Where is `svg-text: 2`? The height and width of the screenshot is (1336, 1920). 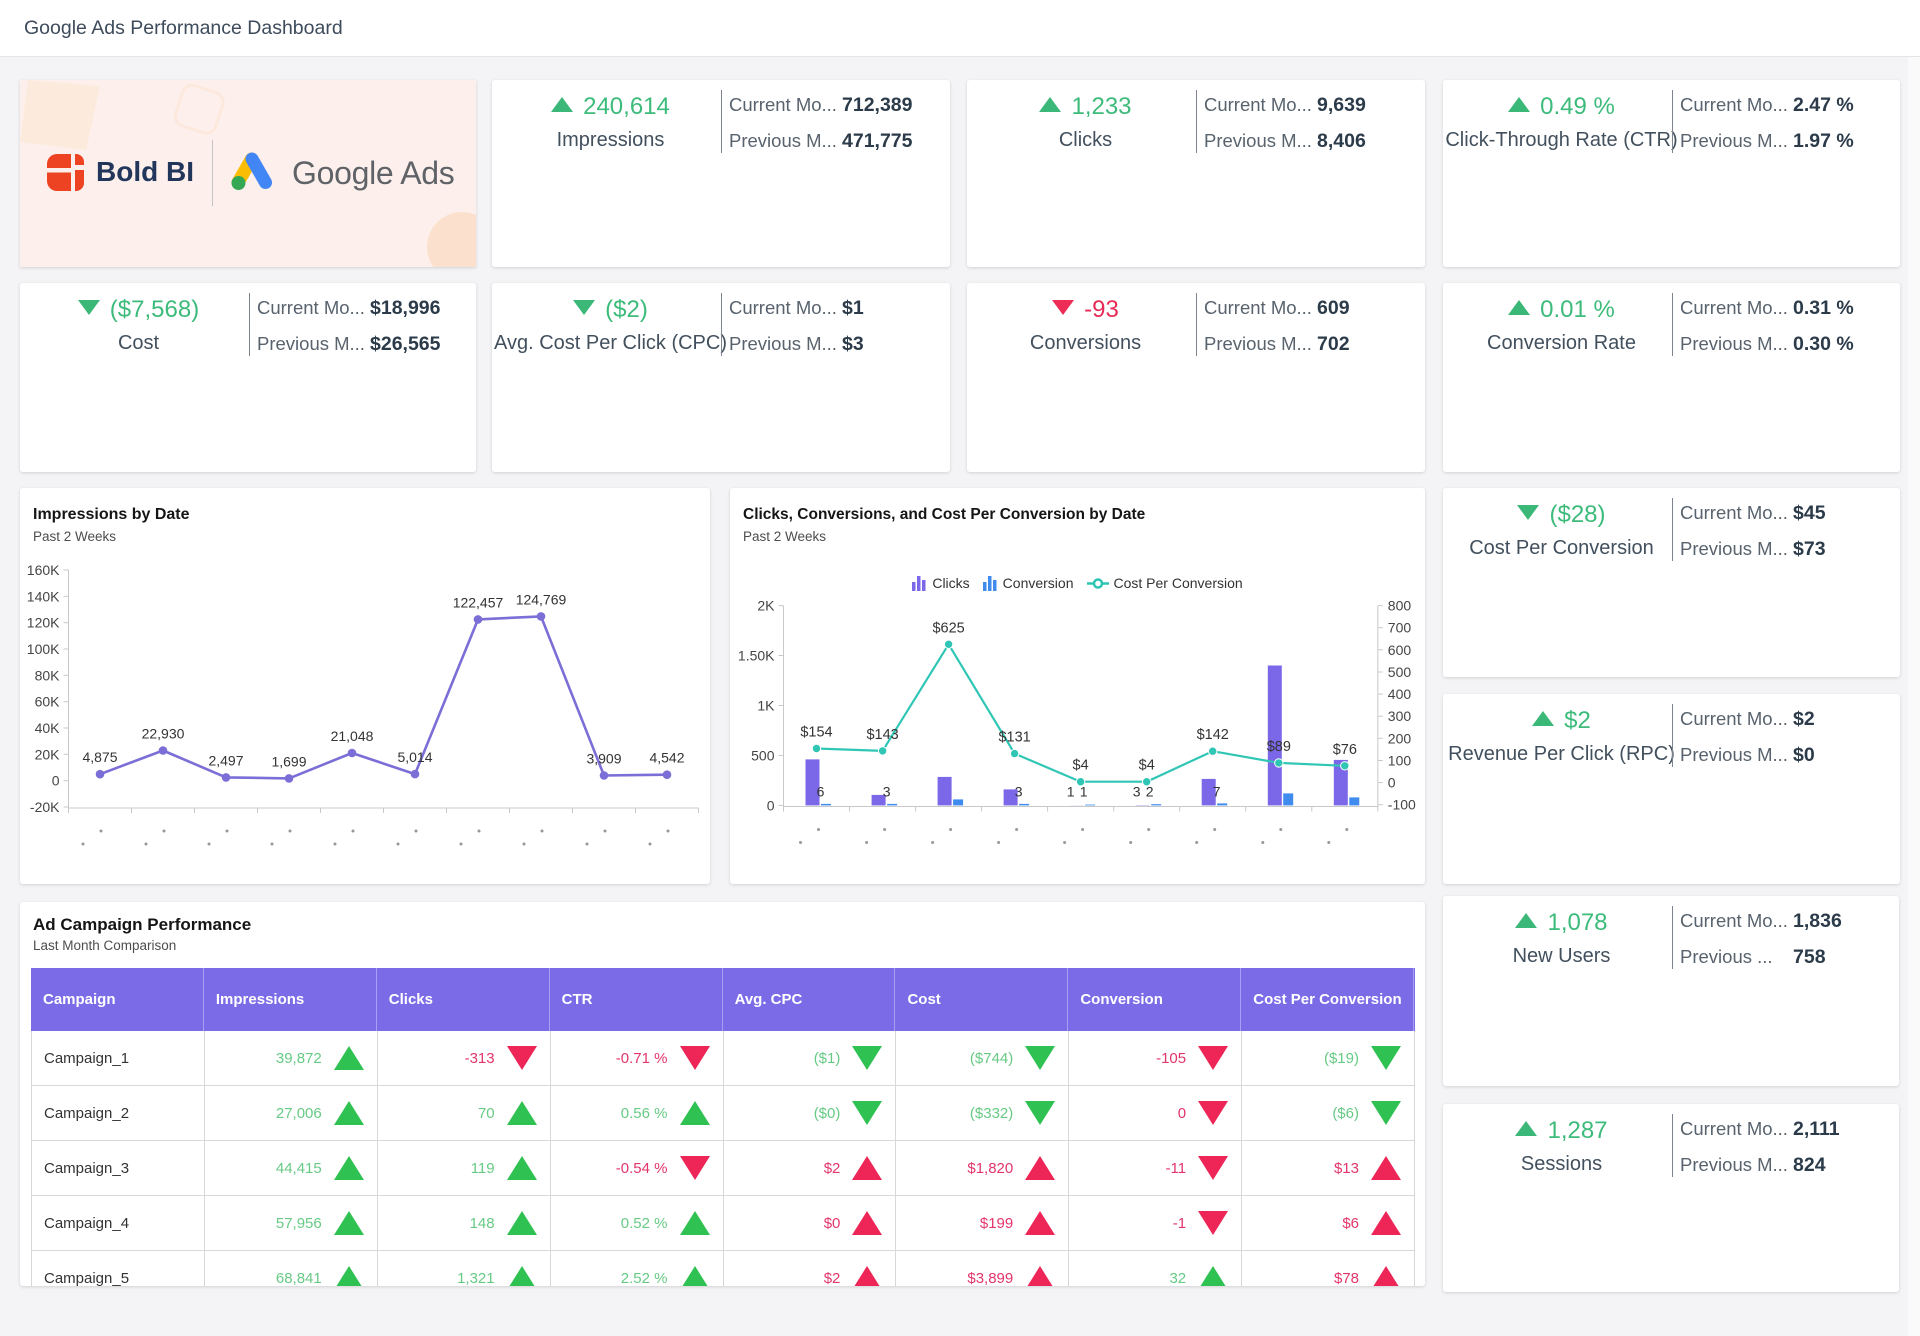 svg-text: 2 is located at coordinates (1150, 791).